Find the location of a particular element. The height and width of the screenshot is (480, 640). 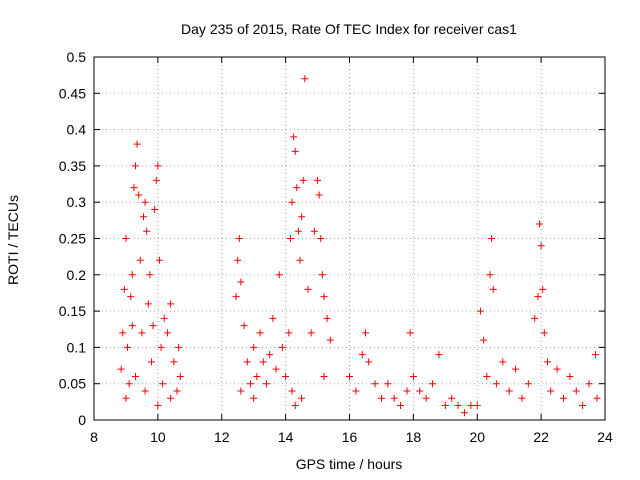

x-tick-label: 8 is located at coordinates (94, 437).